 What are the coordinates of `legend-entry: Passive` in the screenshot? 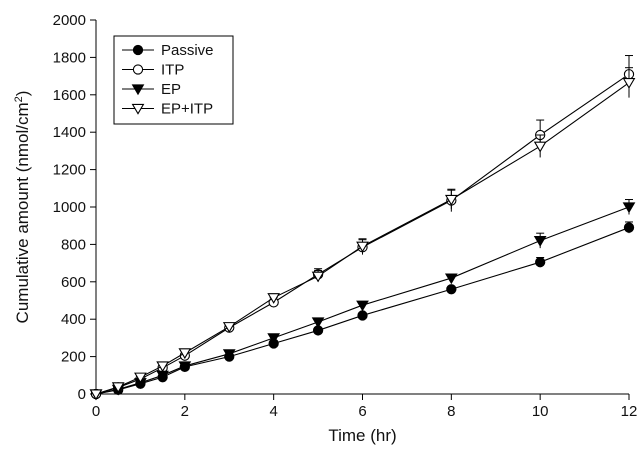 It's located at (168, 50).